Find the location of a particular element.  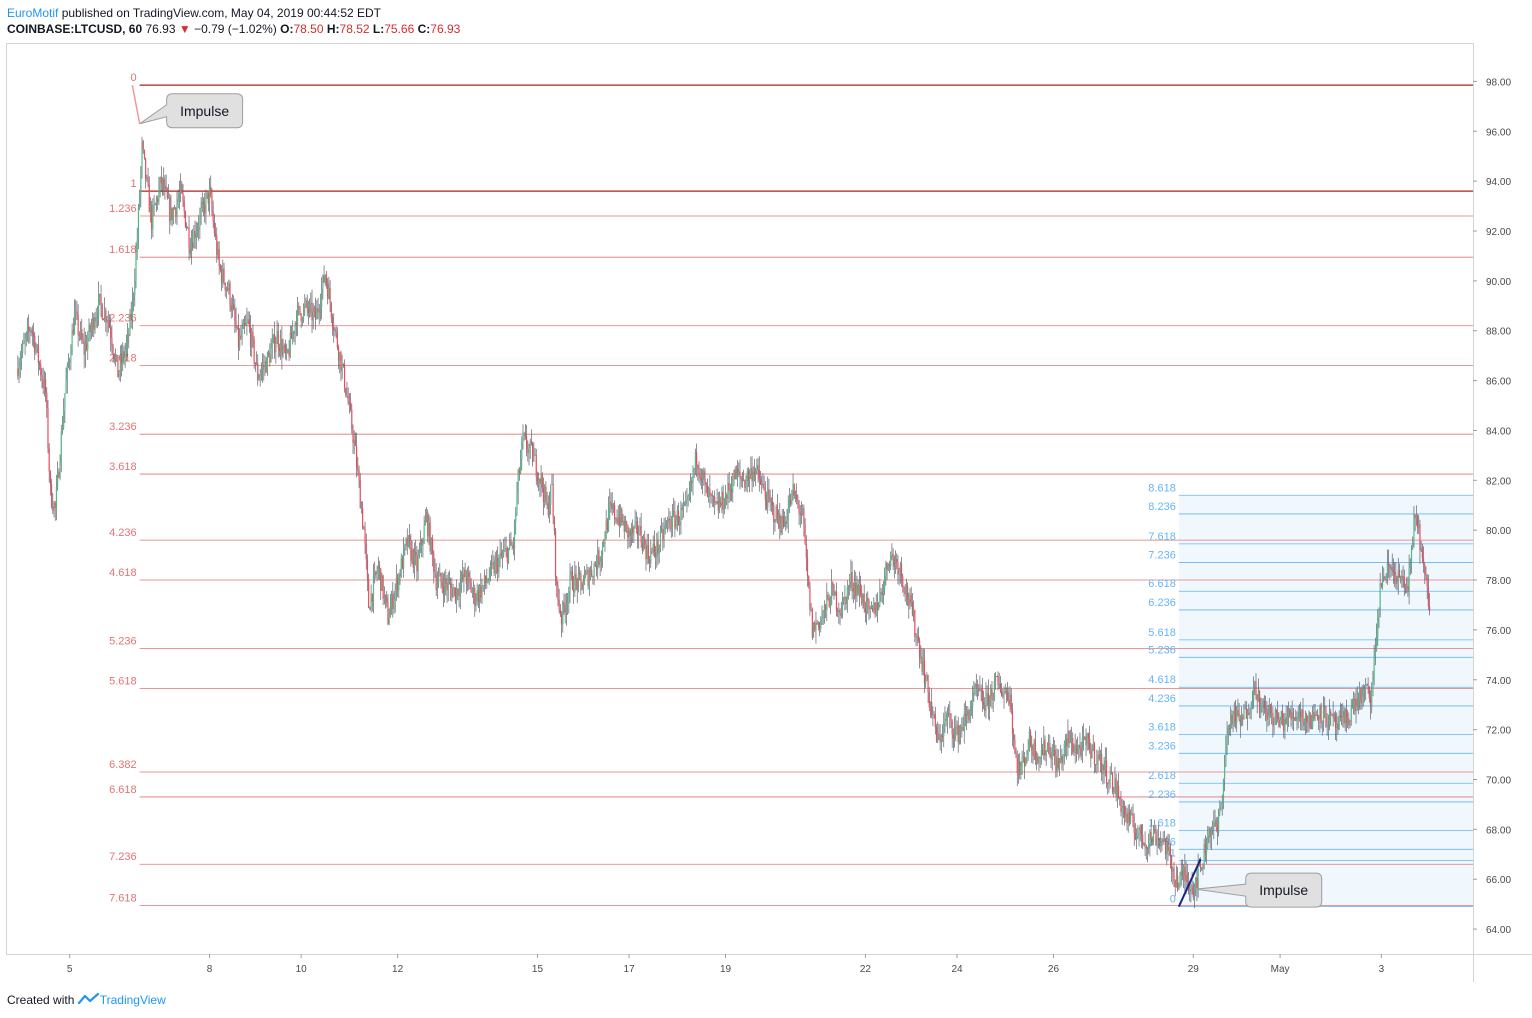

blue-fib-label: 2.618 is located at coordinates (1162, 776).